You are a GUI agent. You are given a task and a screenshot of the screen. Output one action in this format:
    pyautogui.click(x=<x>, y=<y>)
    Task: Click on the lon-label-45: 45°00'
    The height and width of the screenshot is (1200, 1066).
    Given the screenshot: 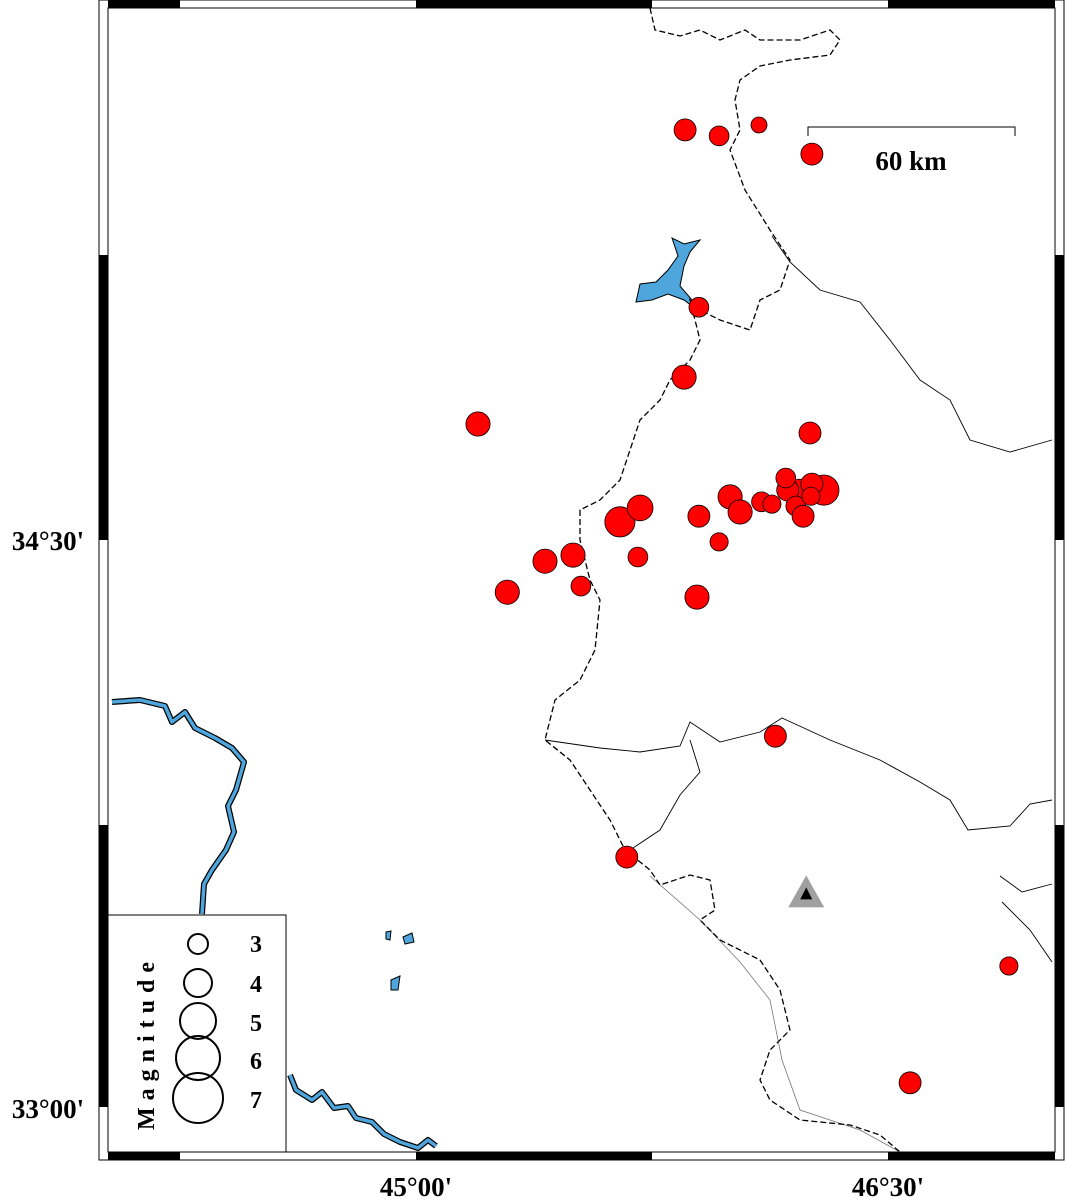 What is the action you would take?
    pyautogui.click(x=416, y=1186)
    